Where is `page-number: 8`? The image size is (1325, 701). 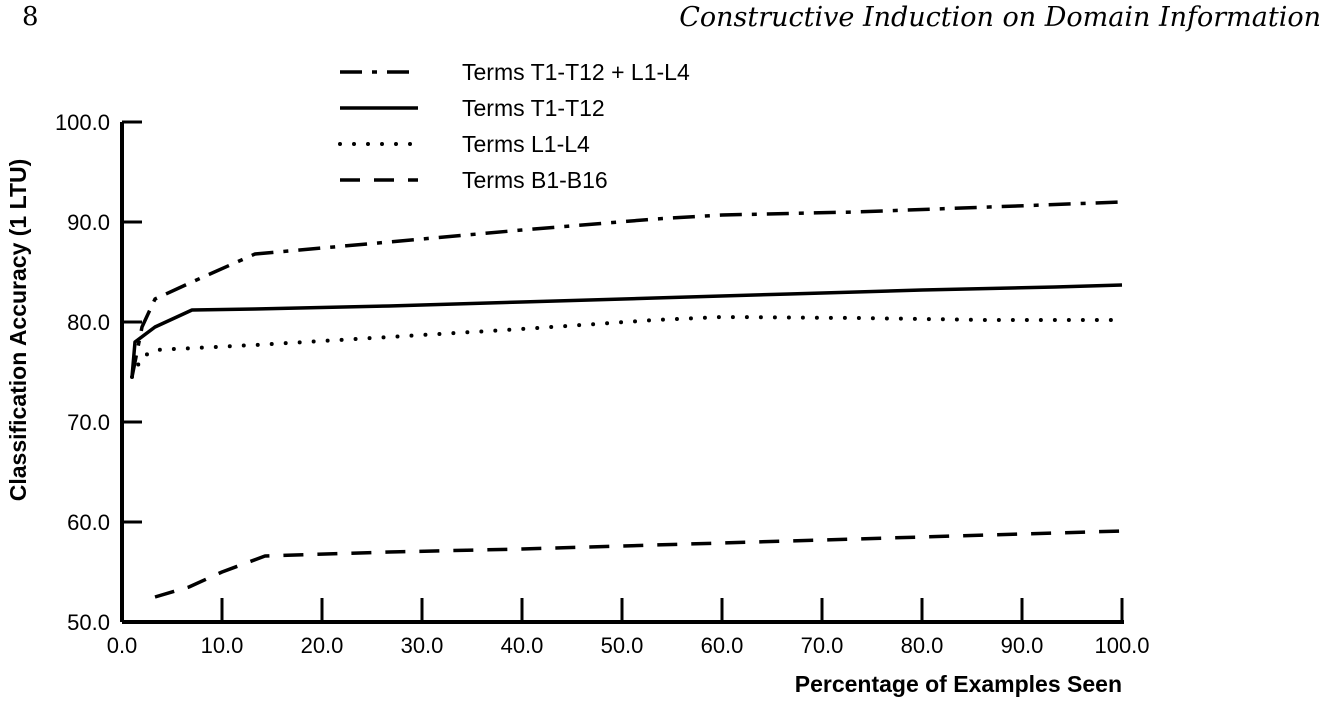 page-number: 8 is located at coordinates (30, 17).